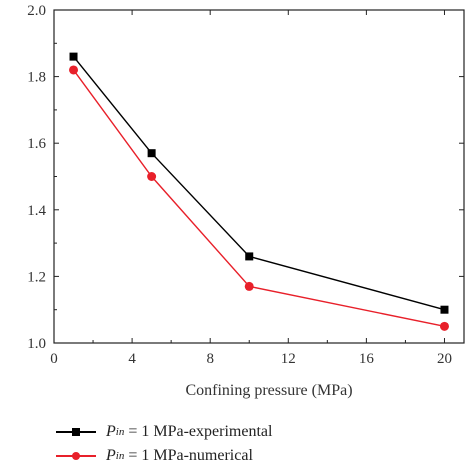  Describe the element at coordinates (36, 211) in the screenshot. I see `y-tick-label: 1.4` at that location.